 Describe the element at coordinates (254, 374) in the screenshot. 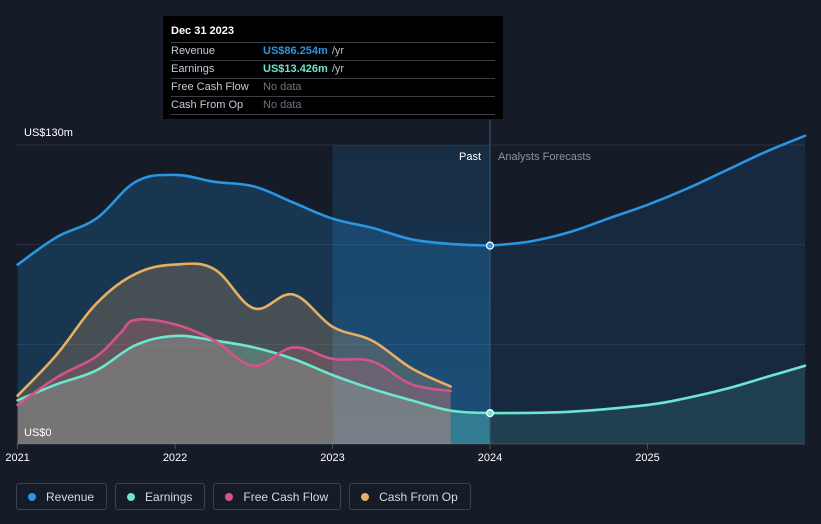

I see `earnings-past-line` at that location.